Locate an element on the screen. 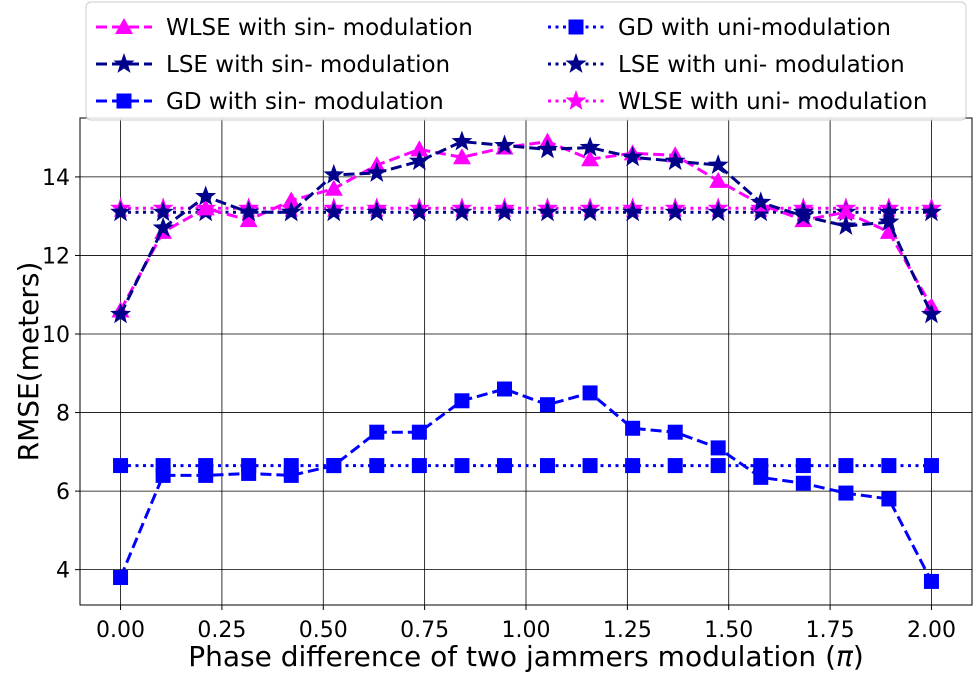  legend-entry: WLSE with sin- modulation is located at coordinates (284, 28).